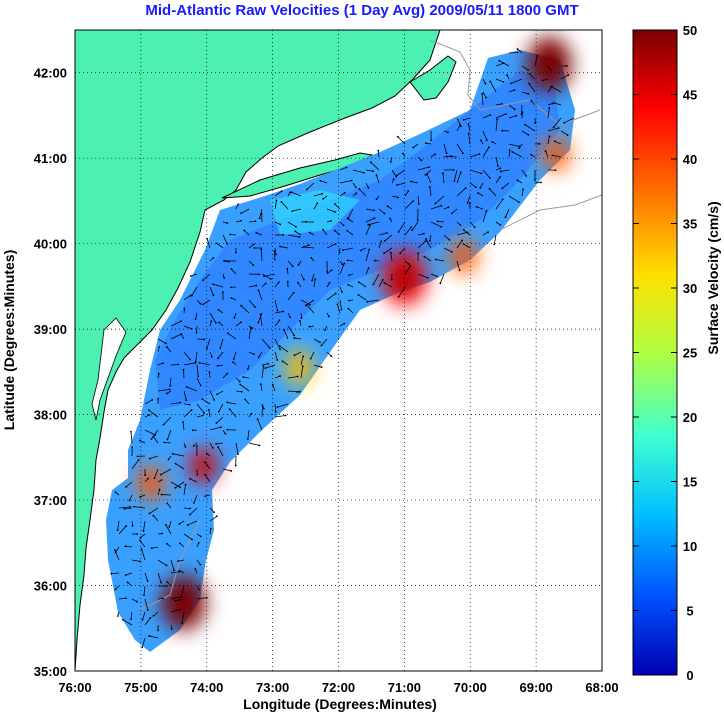 Image resolution: width=724 pixels, height=714 pixels. What do you see at coordinates (338, 687) in the screenshot?
I see `x-tick-label: 72:00` at bounding box center [338, 687].